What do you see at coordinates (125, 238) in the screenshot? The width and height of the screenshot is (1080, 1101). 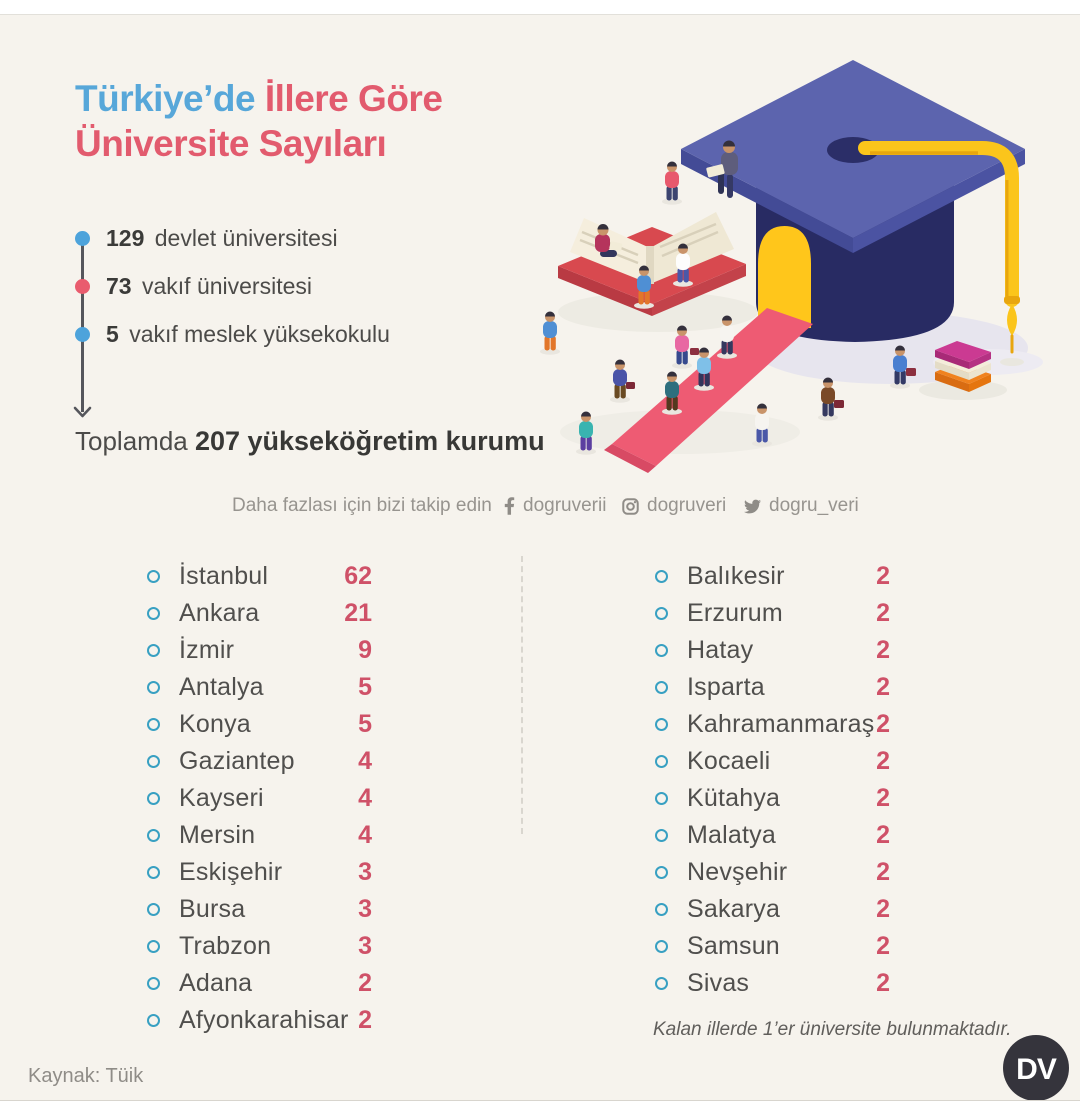 I see `stat-value: 129` at bounding box center [125, 238].